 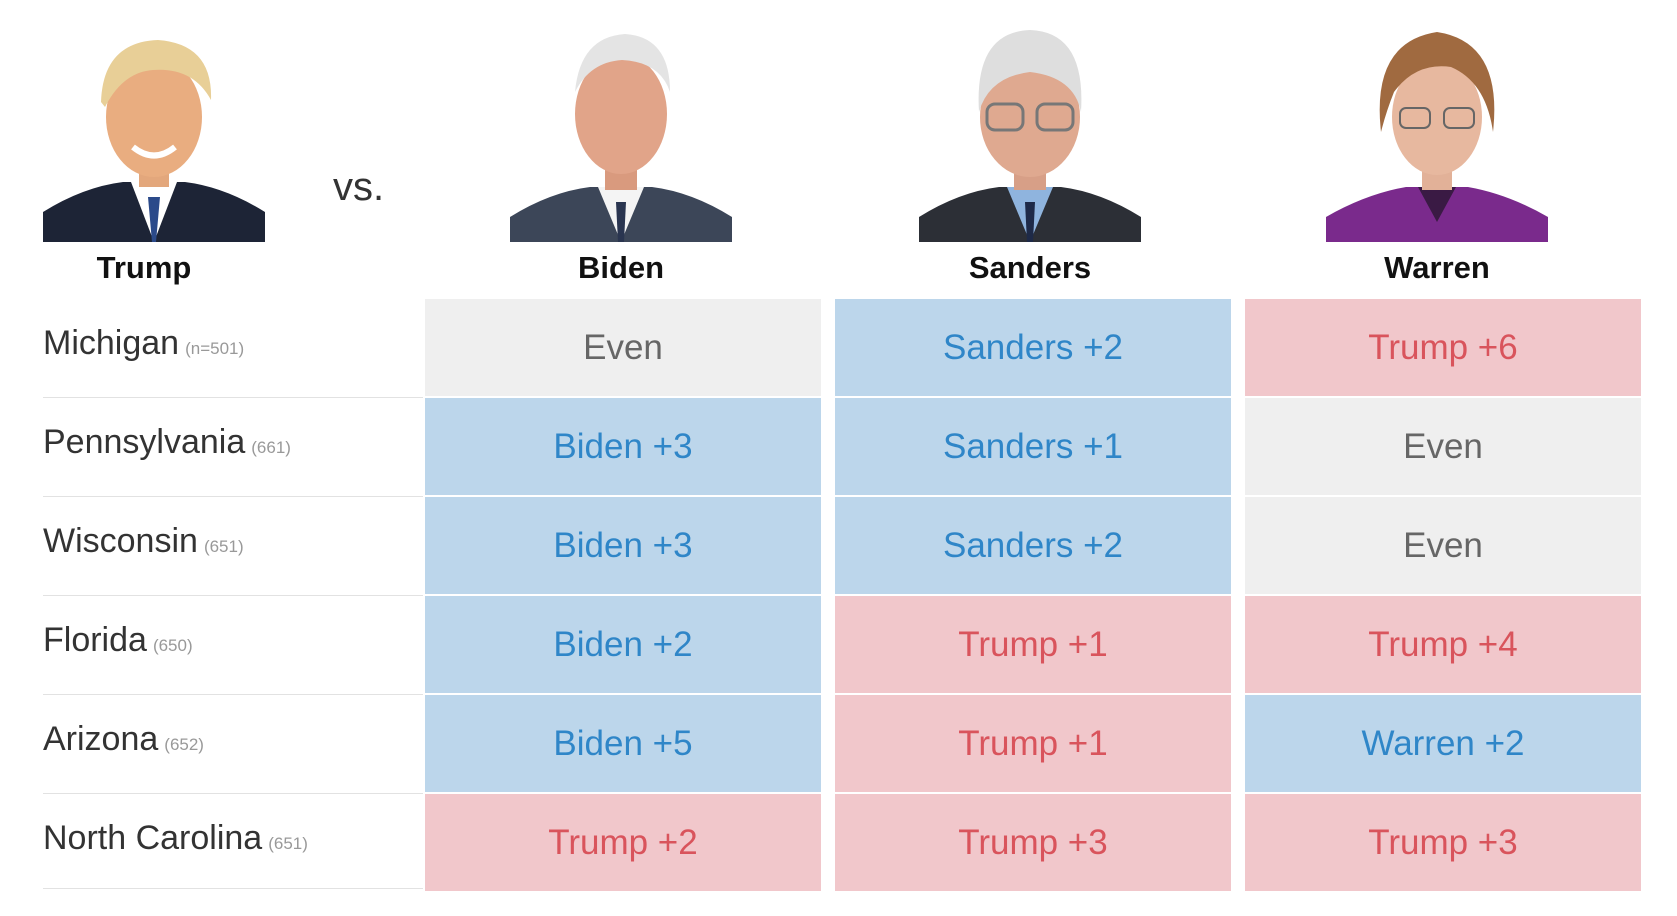 I want to click on result-cell-dem: Biden +5, so click(x=623, y=743).